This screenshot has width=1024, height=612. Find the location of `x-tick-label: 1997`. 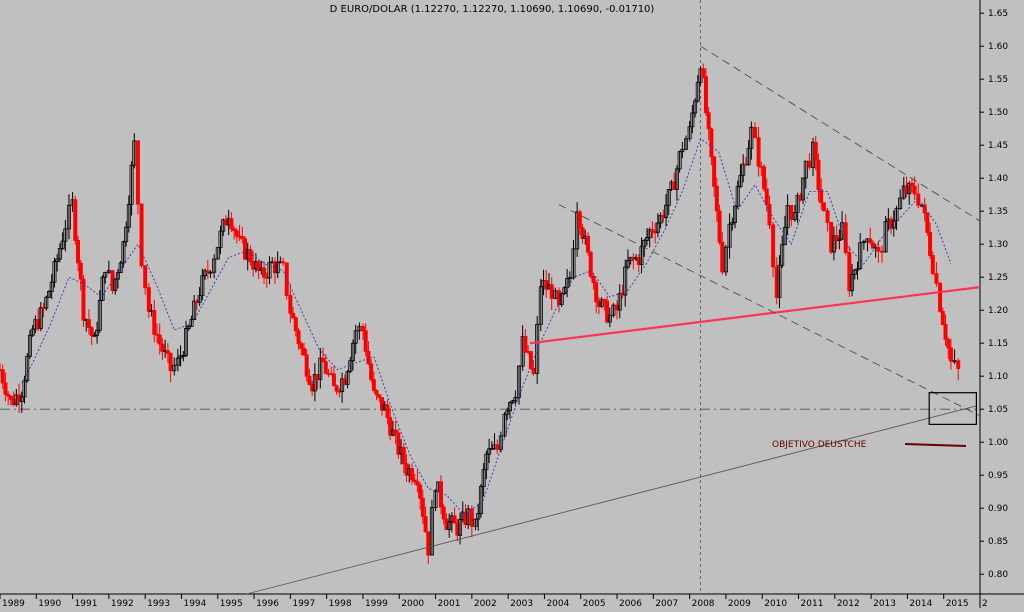

x-tick-label: 1997 is located at coordinates (303, 603).